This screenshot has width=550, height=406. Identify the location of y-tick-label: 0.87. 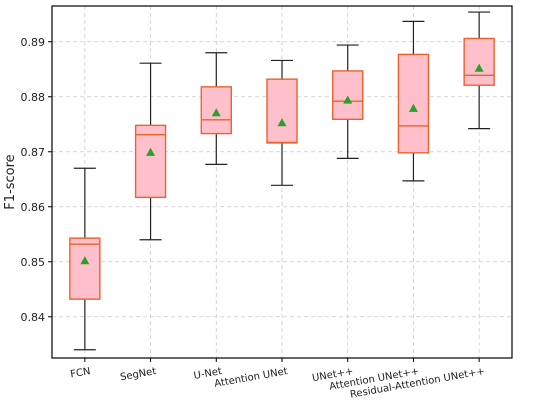
(33, 152).